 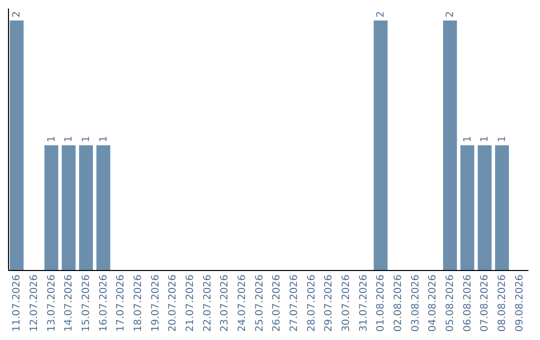 I want to click on x-tick-label: 27.07.2026, so click(x=294, y=303).